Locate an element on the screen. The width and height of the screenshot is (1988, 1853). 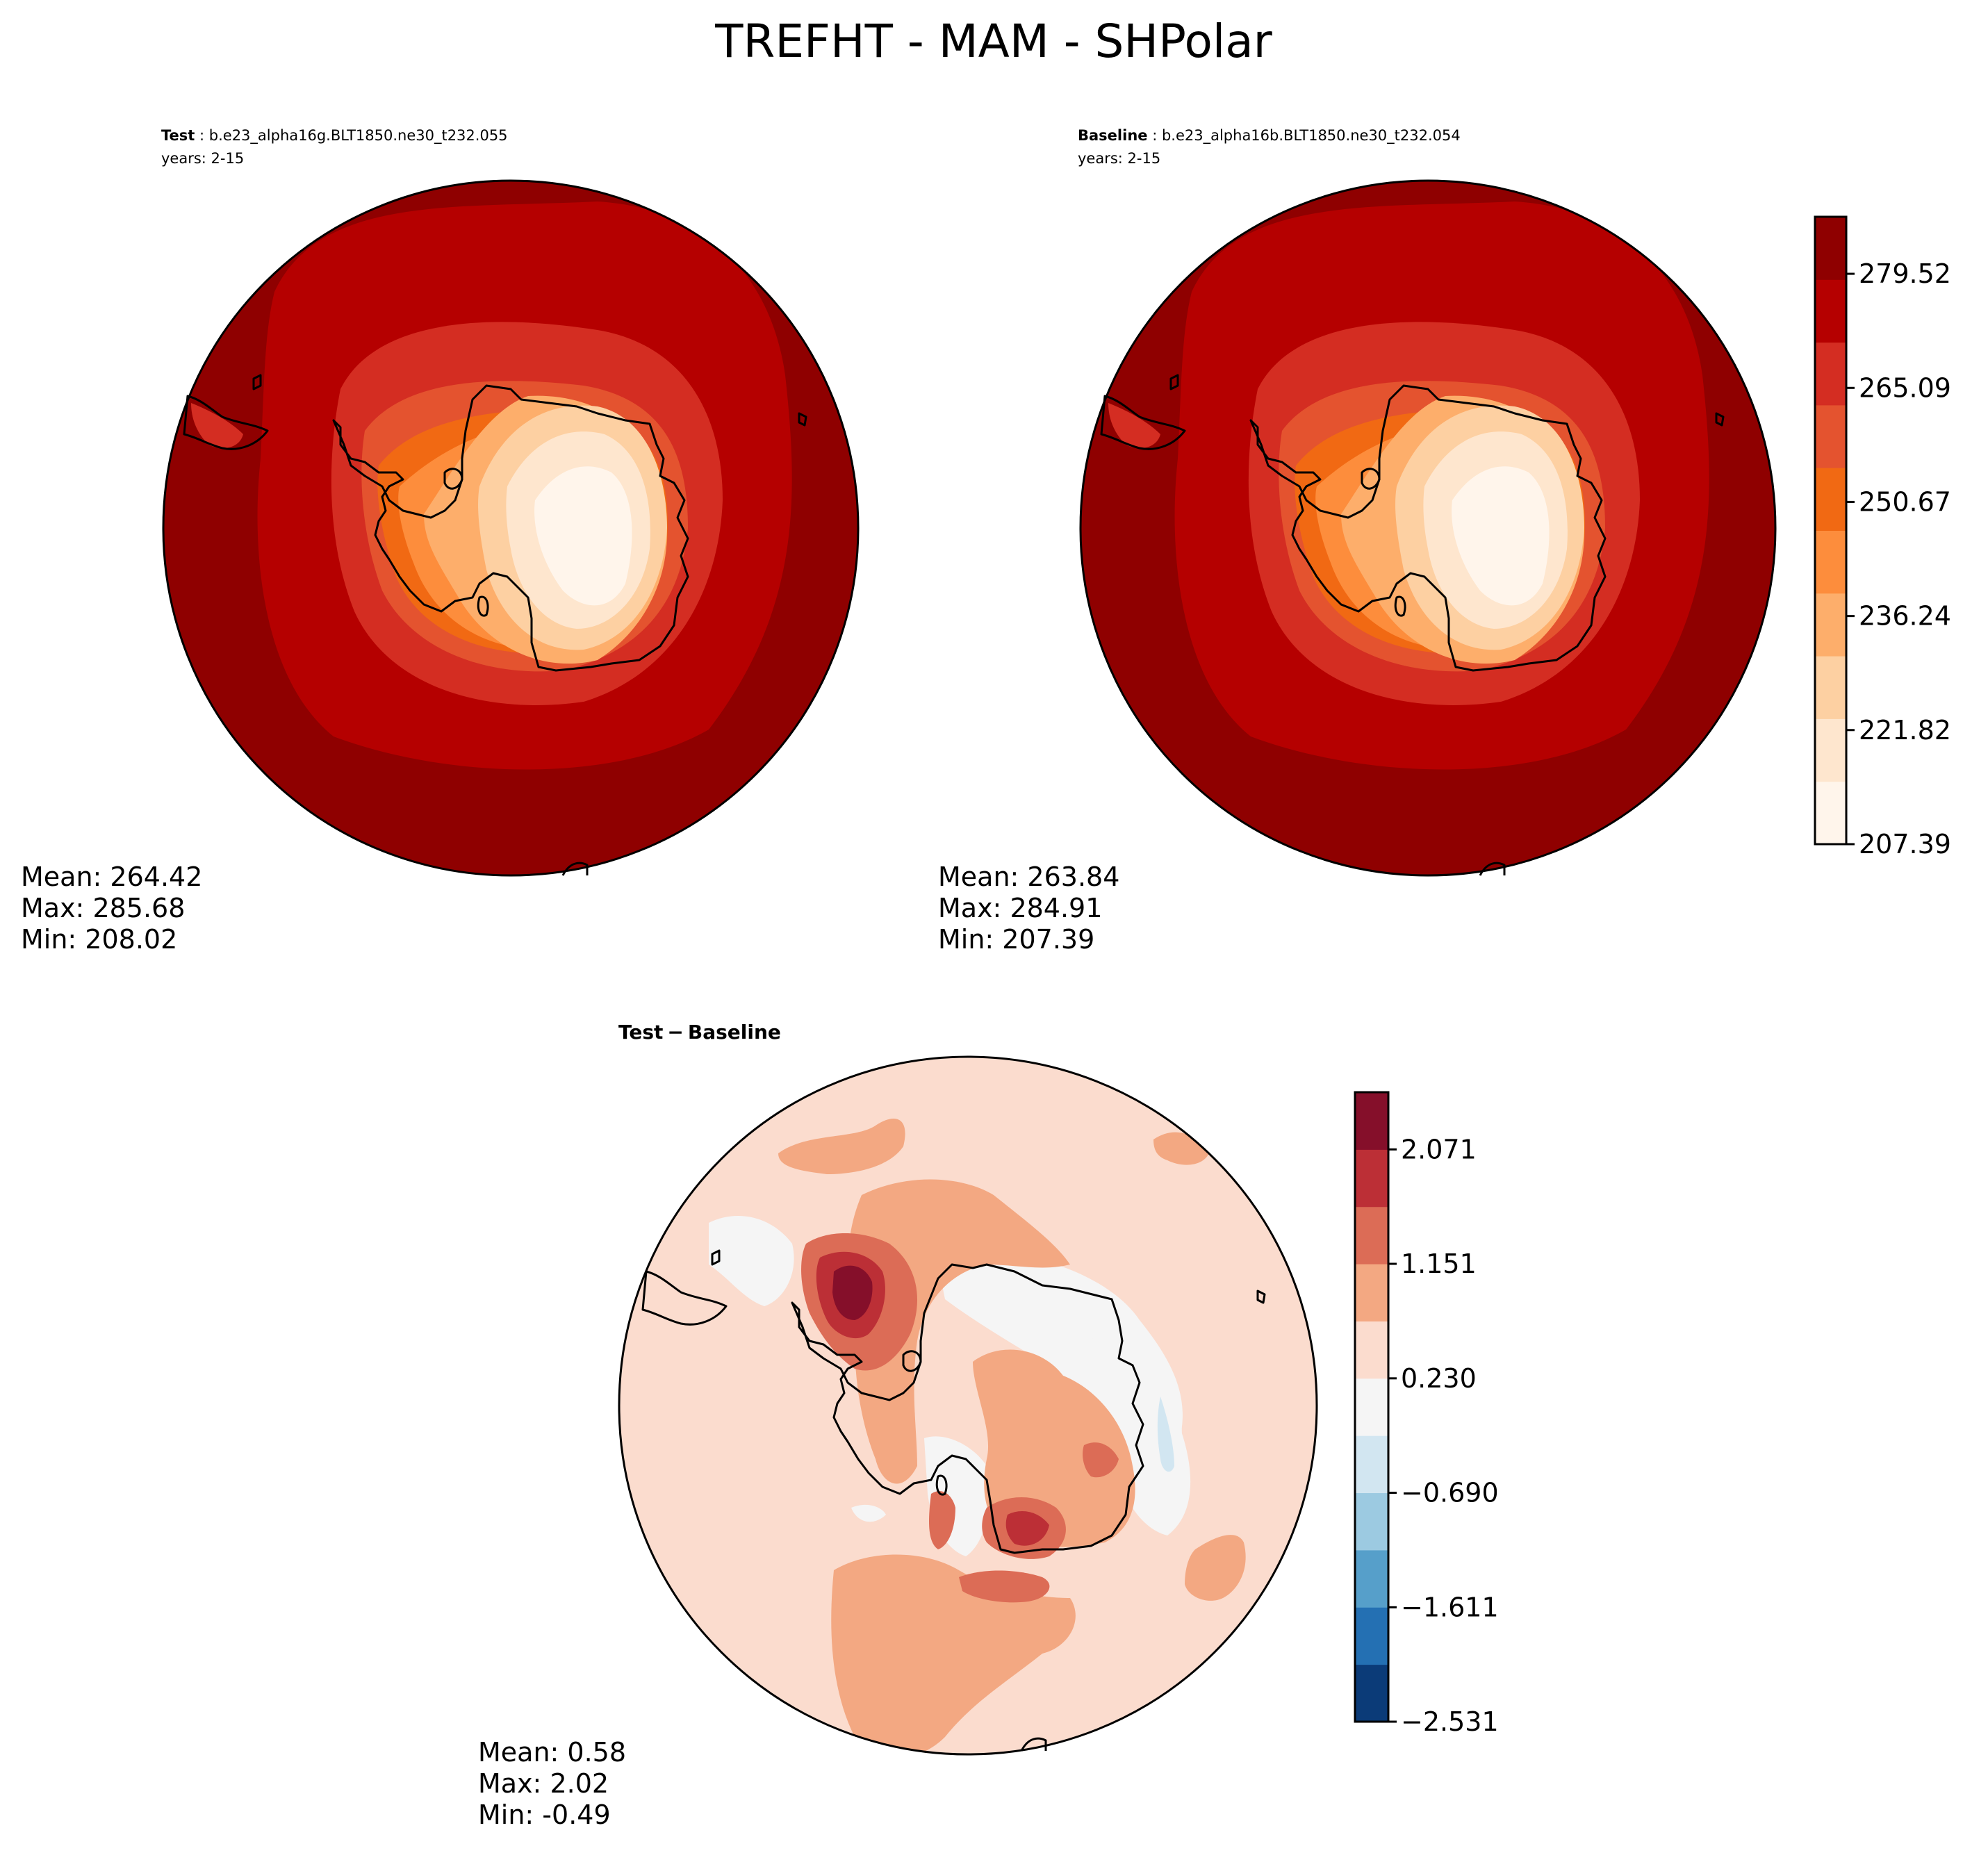
baseline-case-name: b.e23_alpha16b.BLT1850.ne30_t232.054 is located at coordinates (1311, 136).